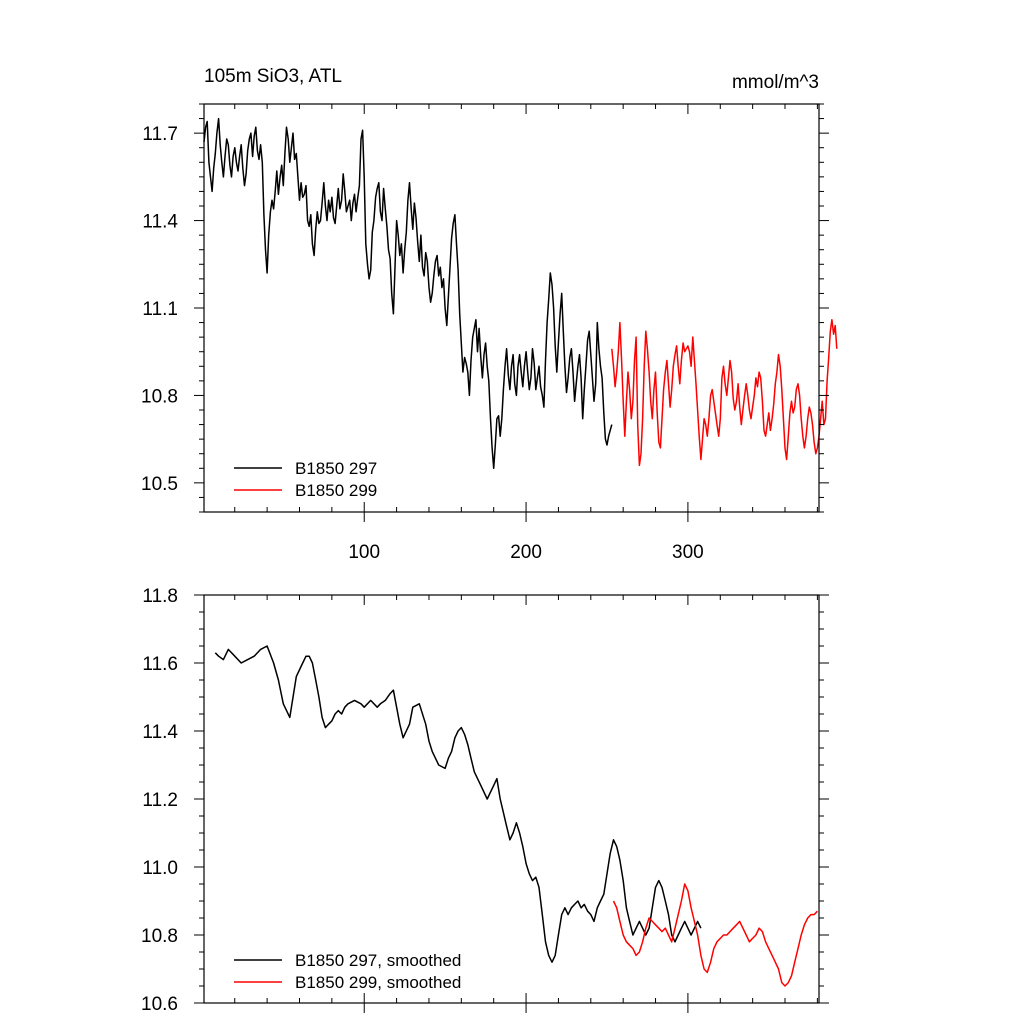  I want to click on legend-label-b1850-299-smoothed: B1850 299, smoothed, so click(378, 982).